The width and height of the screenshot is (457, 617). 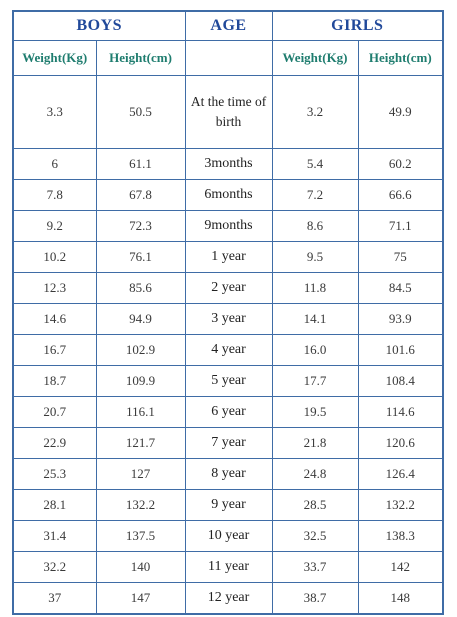 I want to click on age-birth-label: At the time of birth, so click(x=228, y=111).